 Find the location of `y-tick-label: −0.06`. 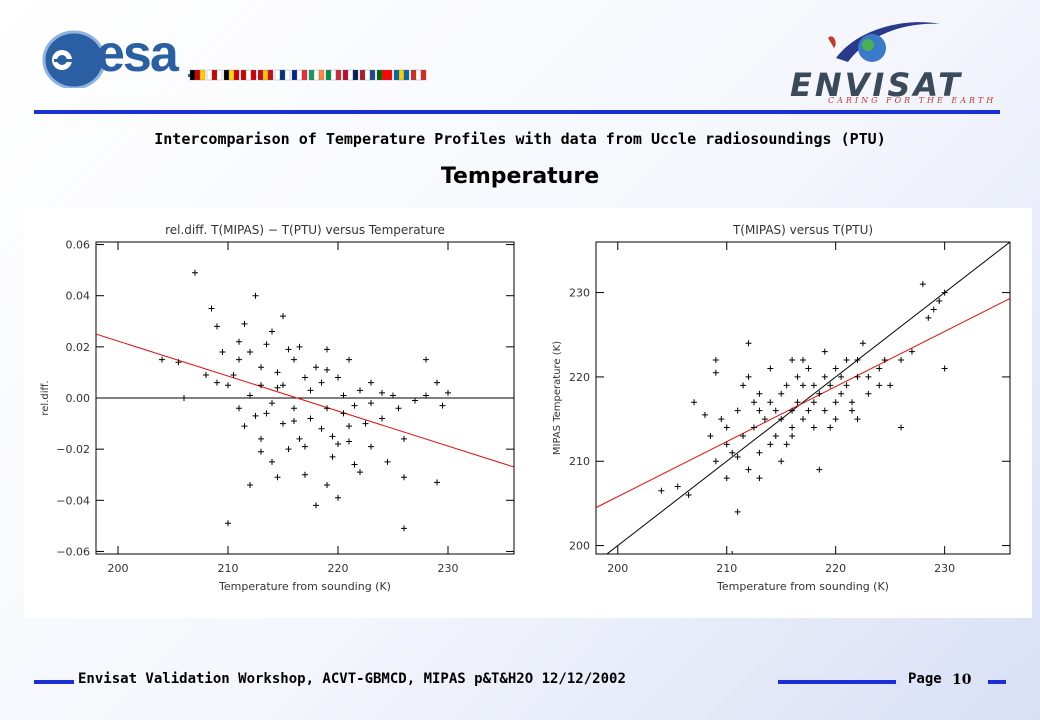

y-tick-label: −0.06 is located at coordinates (73, 551).